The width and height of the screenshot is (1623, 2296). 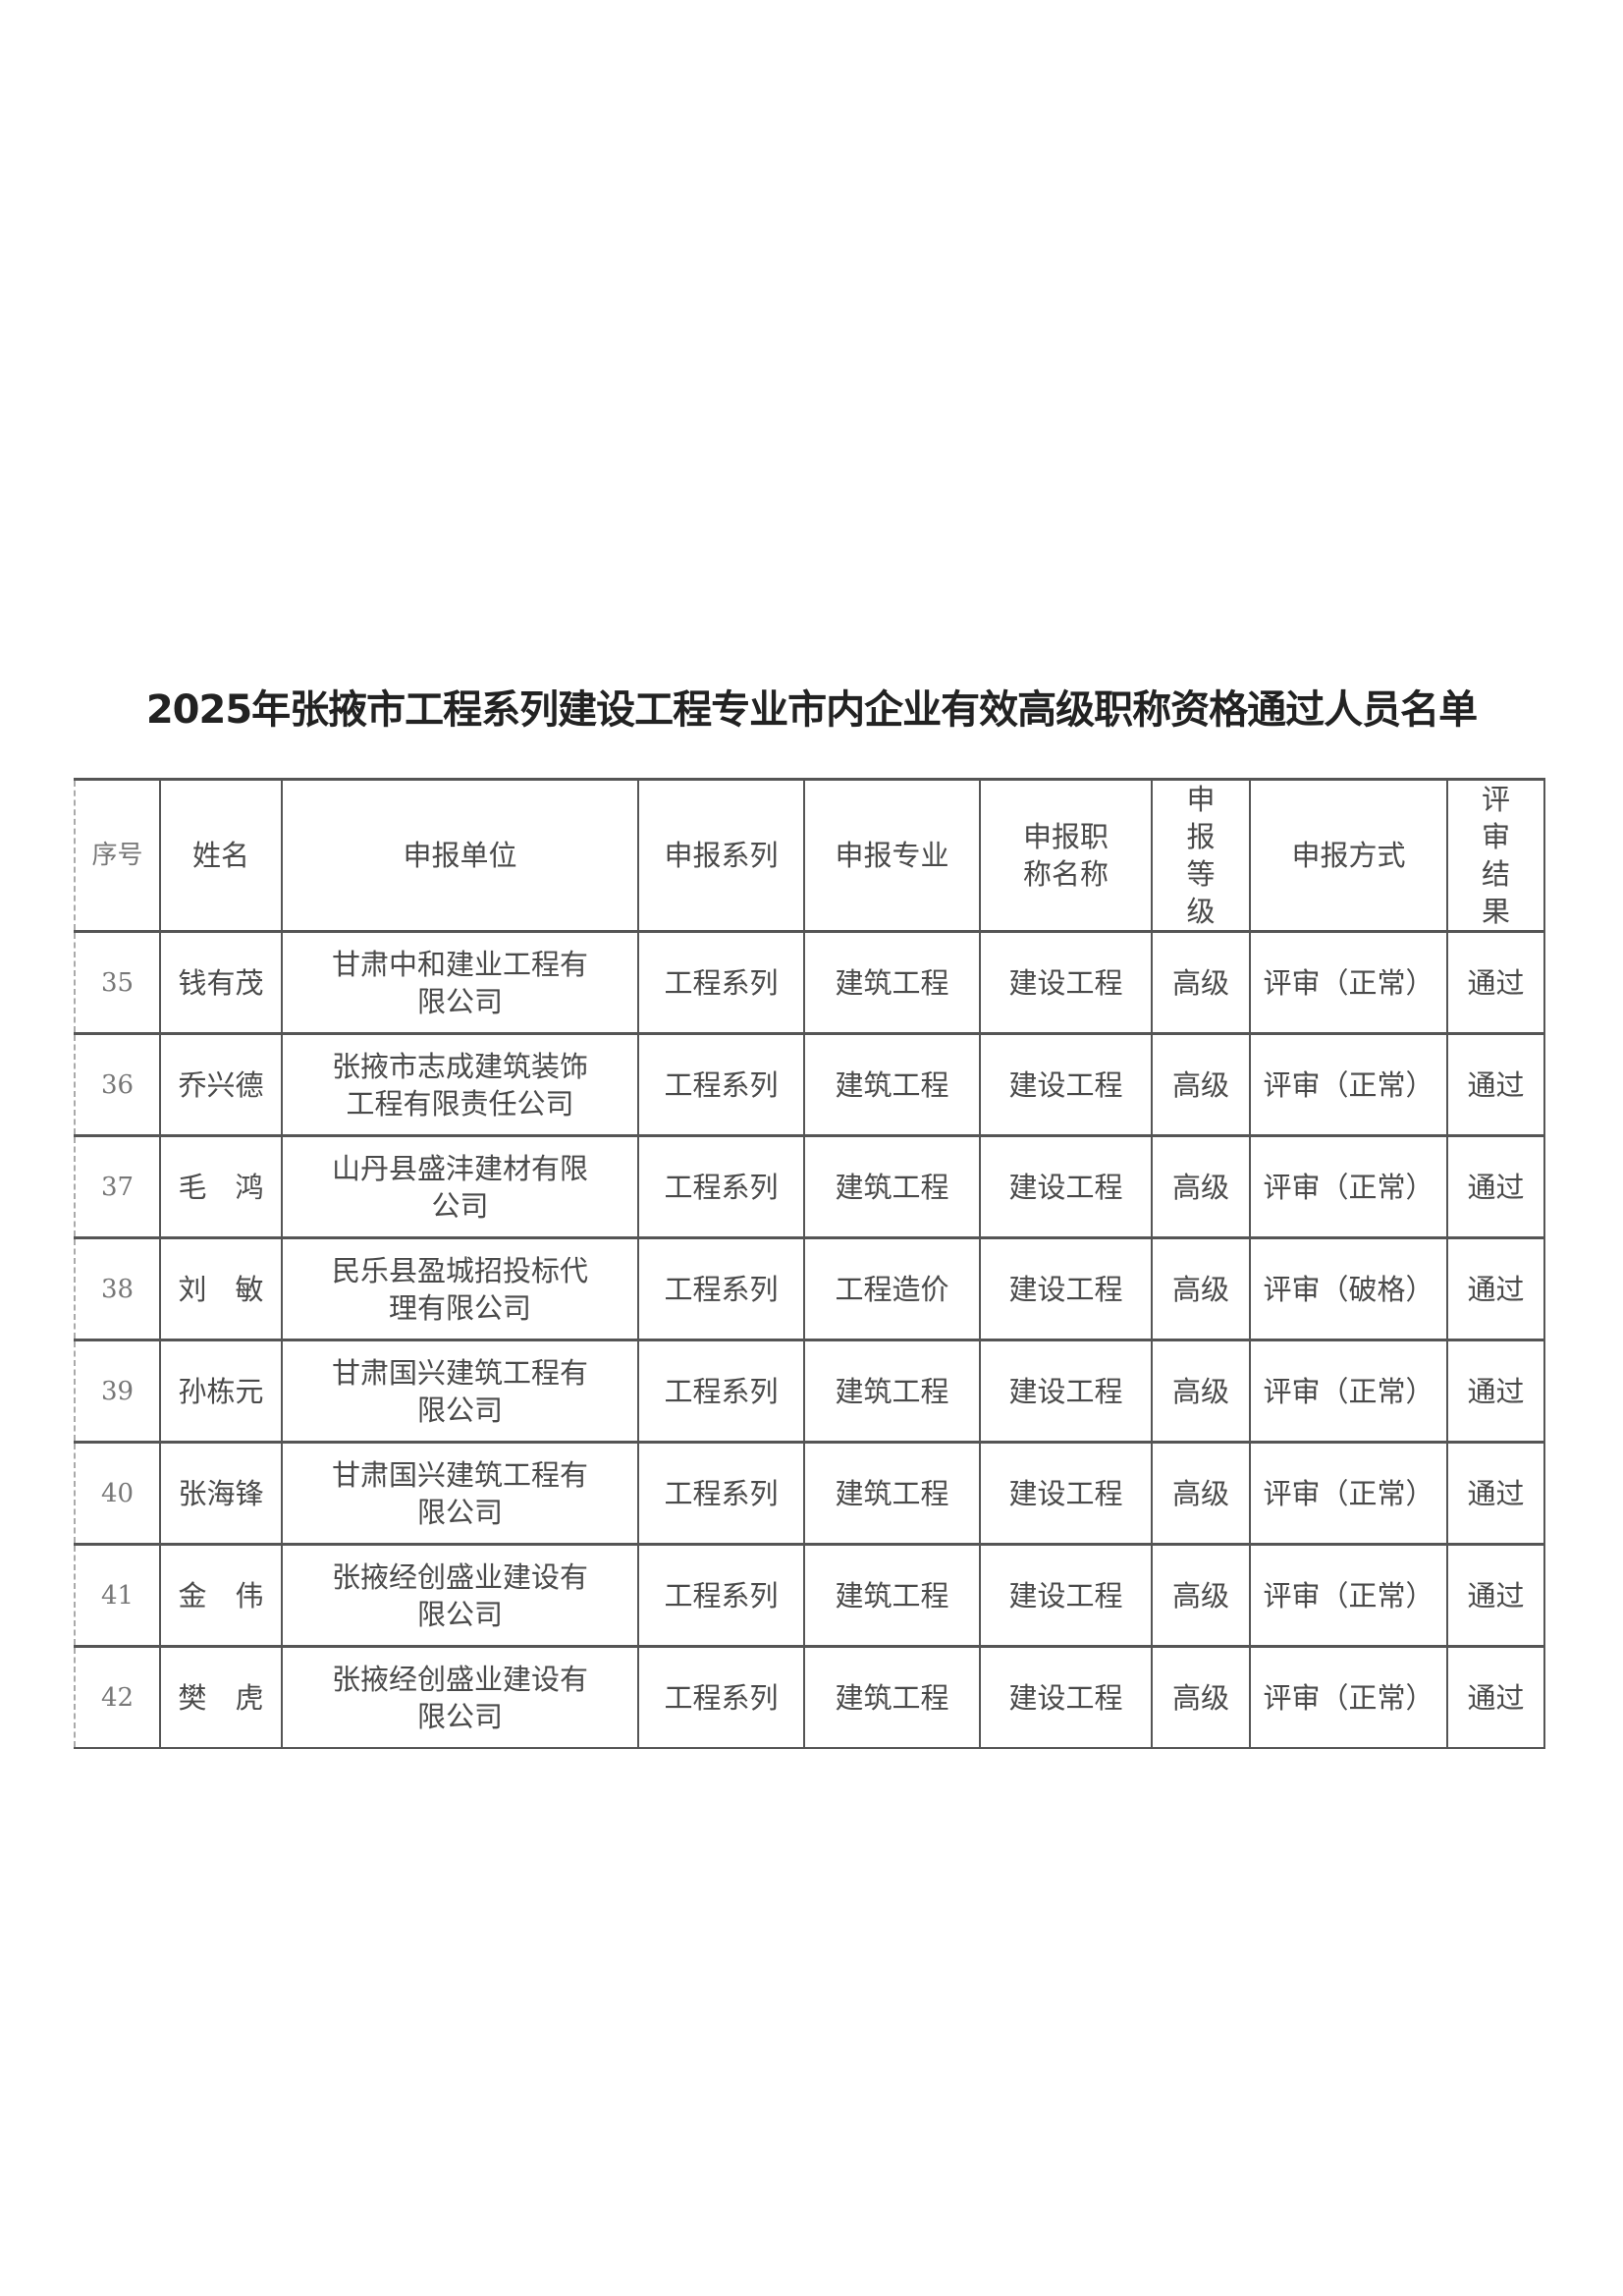 I want to click on header-col-name: 姓名, so click(x=221, y=855).